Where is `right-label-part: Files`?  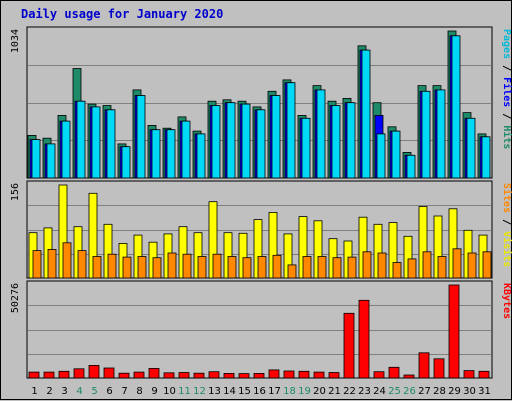 right-label-part: Files is located at coordinates (506, 92).